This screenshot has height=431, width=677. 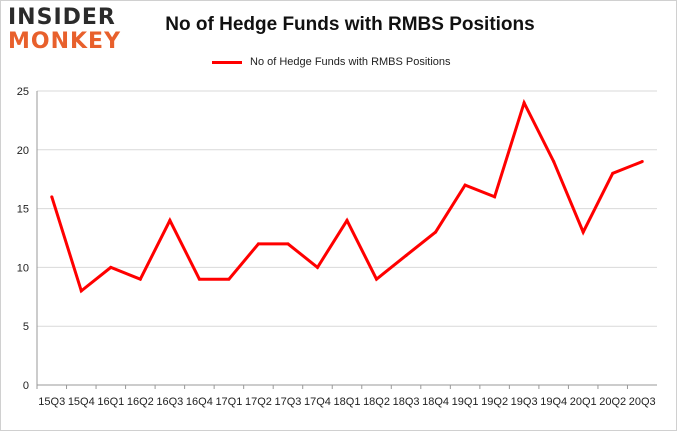 What do you see at coordinates (62, 17) in the screenshot?
I see `logo-line-1: INSIDER` at bounding box center [62, 17].